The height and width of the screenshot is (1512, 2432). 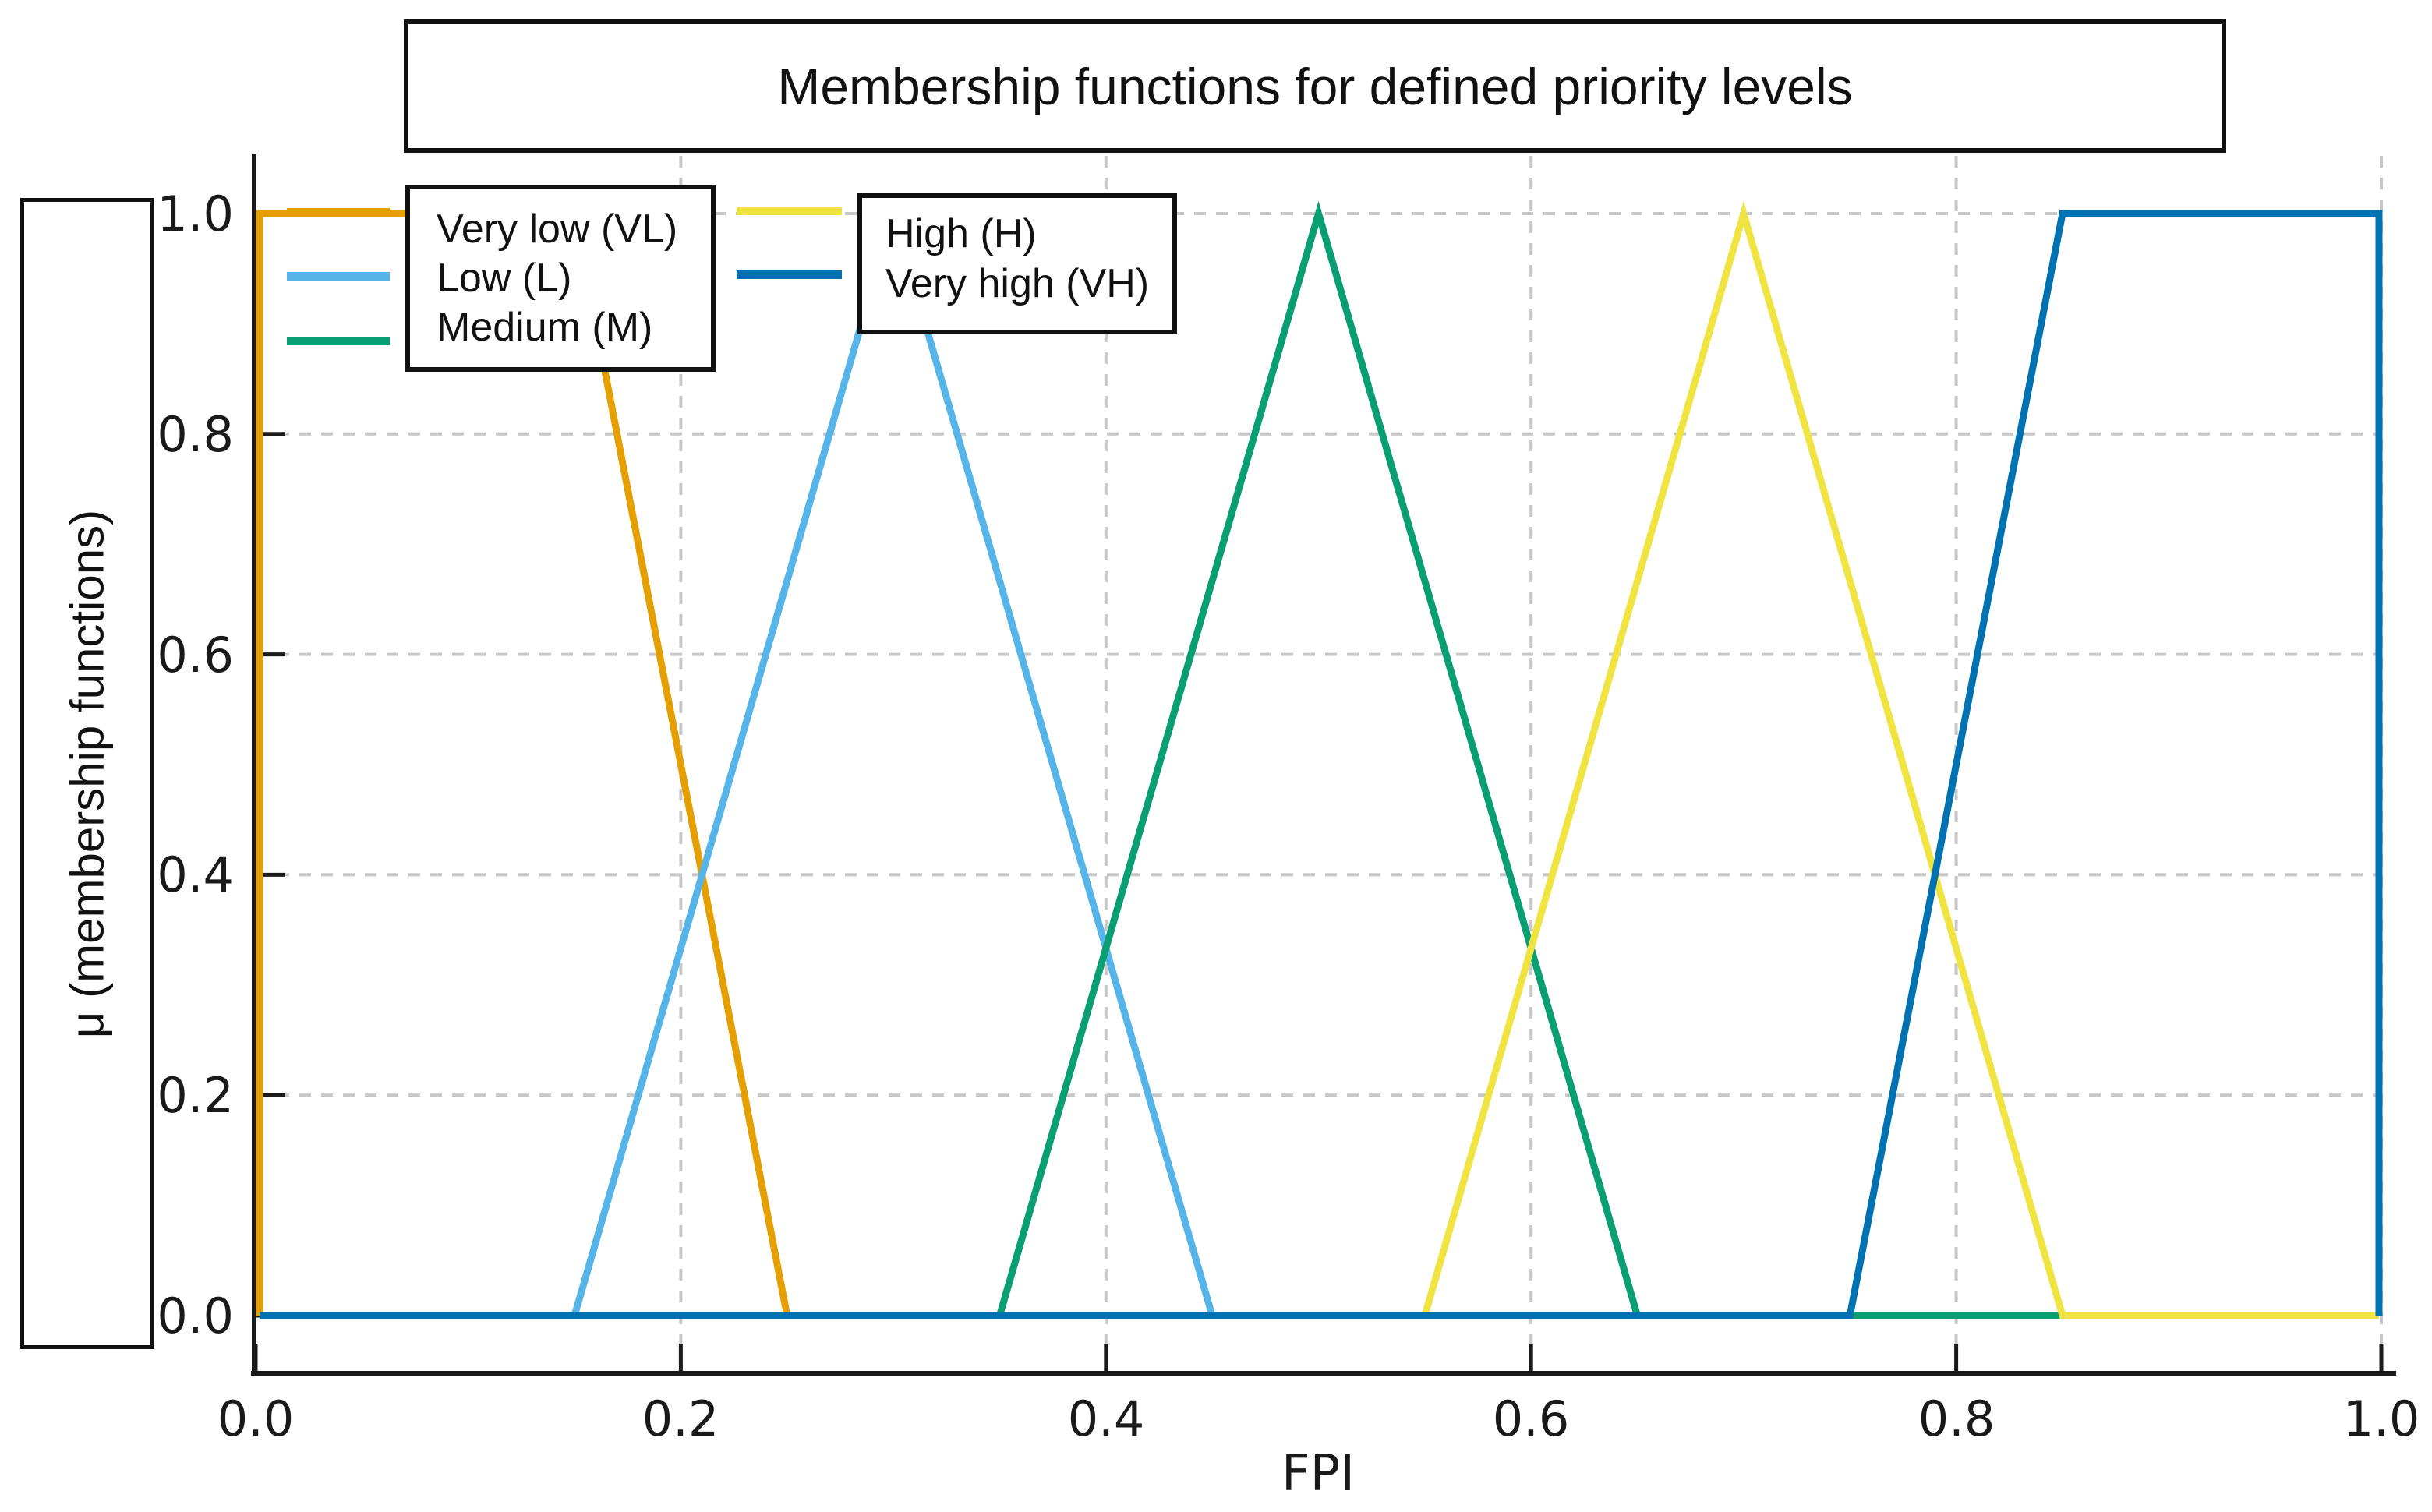 What do you see at coordinates (545, 327) in the screenshot?
I see `legend-item-medium: Medium (M)` at bounding box center [545, 327].